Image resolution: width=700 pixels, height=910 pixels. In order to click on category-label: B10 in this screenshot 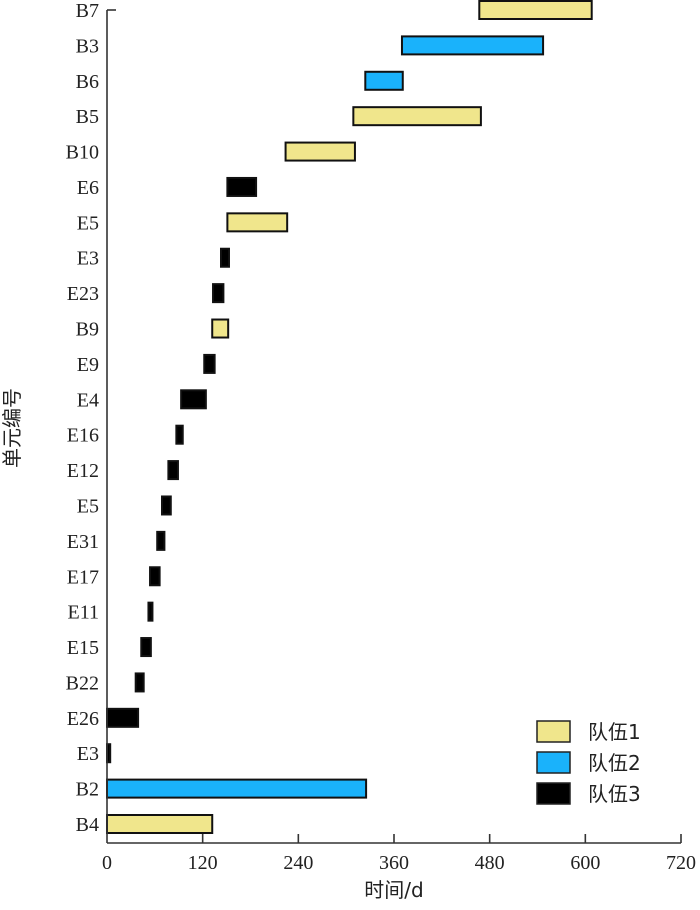, I will do `click(82, 153)`.